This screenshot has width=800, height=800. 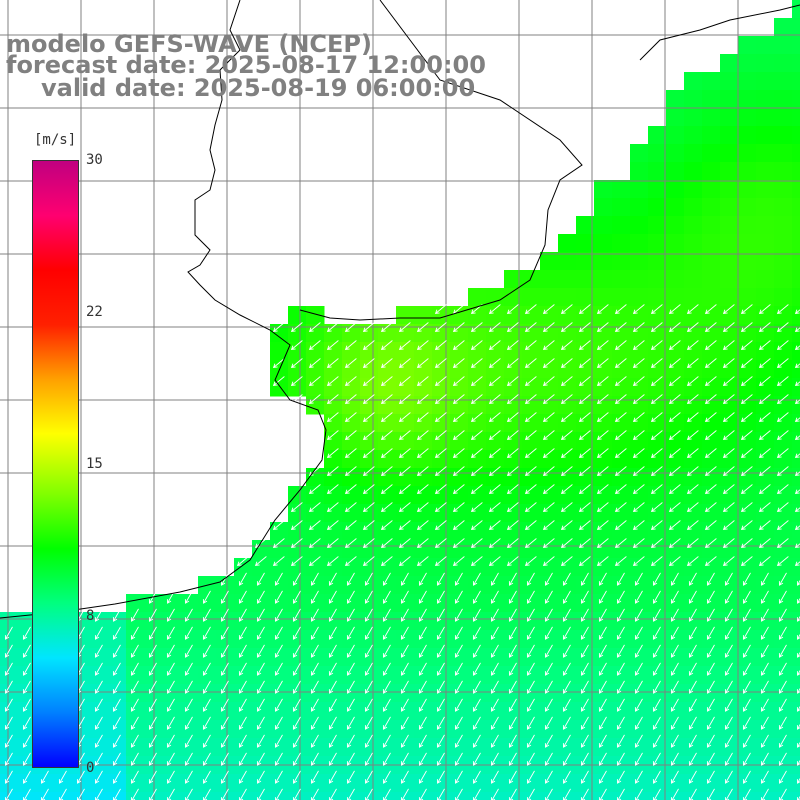 What do you see at coordinates (246, 65) in the screenshot?
I see `forecast-date: forecast date: 2025-08-17 12:00:00` at bounding box center [246, 65].